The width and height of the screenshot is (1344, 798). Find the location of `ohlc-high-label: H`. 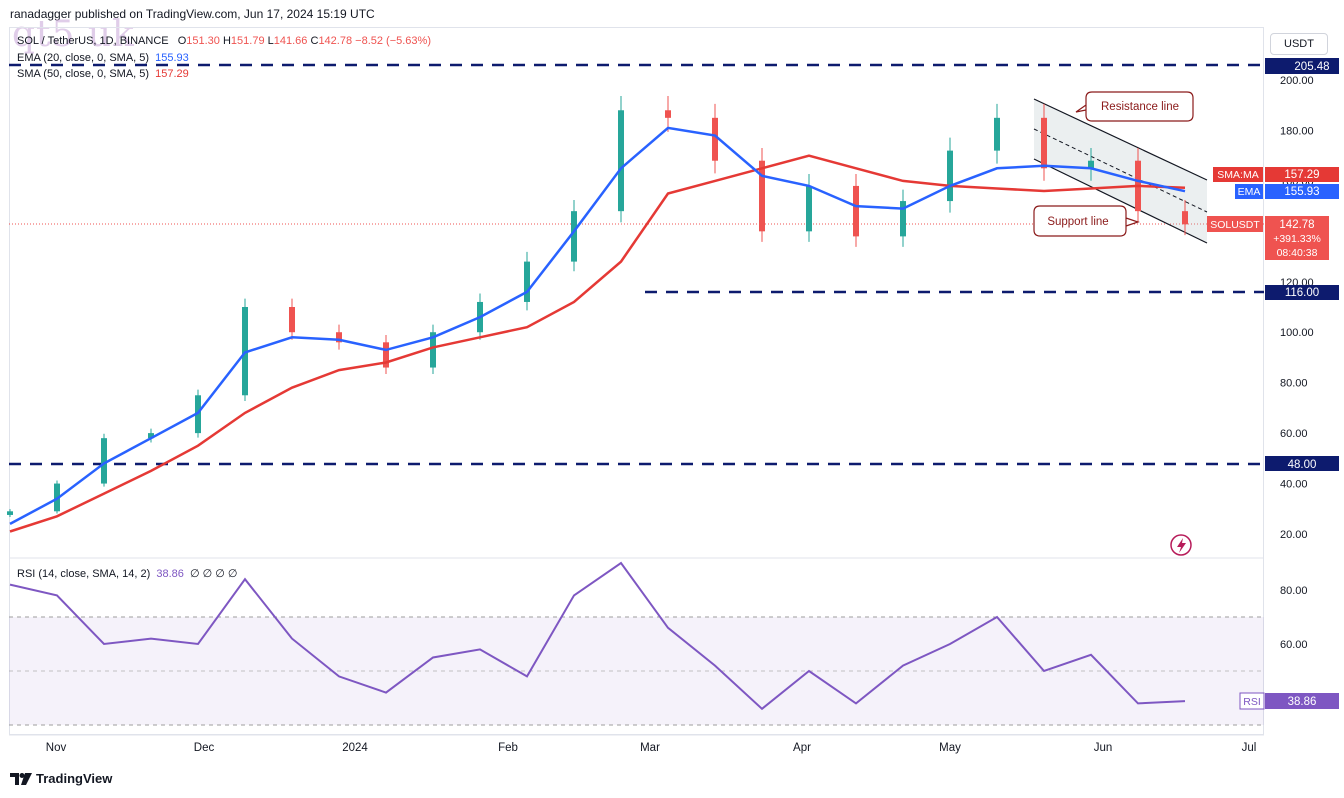

ohlc-high-label: H is located at coordinates (226, 41).